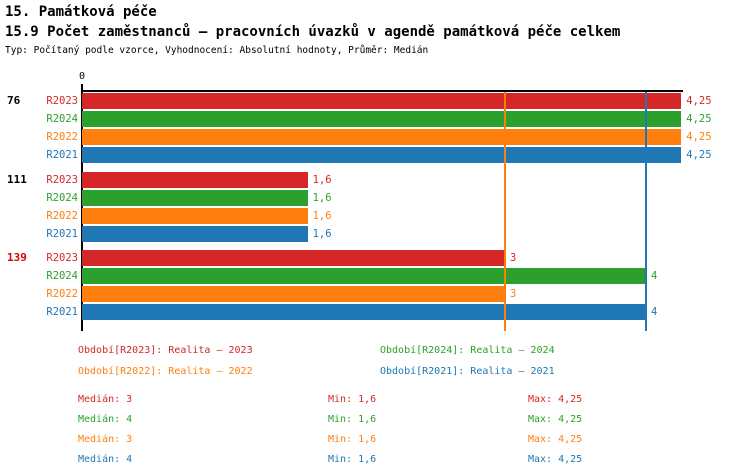 The image size is (750, 476). Describe the element at coordinates (352, 439) in the screenshot. I see `stat-min-R2022: Min: 1,6` at that location.